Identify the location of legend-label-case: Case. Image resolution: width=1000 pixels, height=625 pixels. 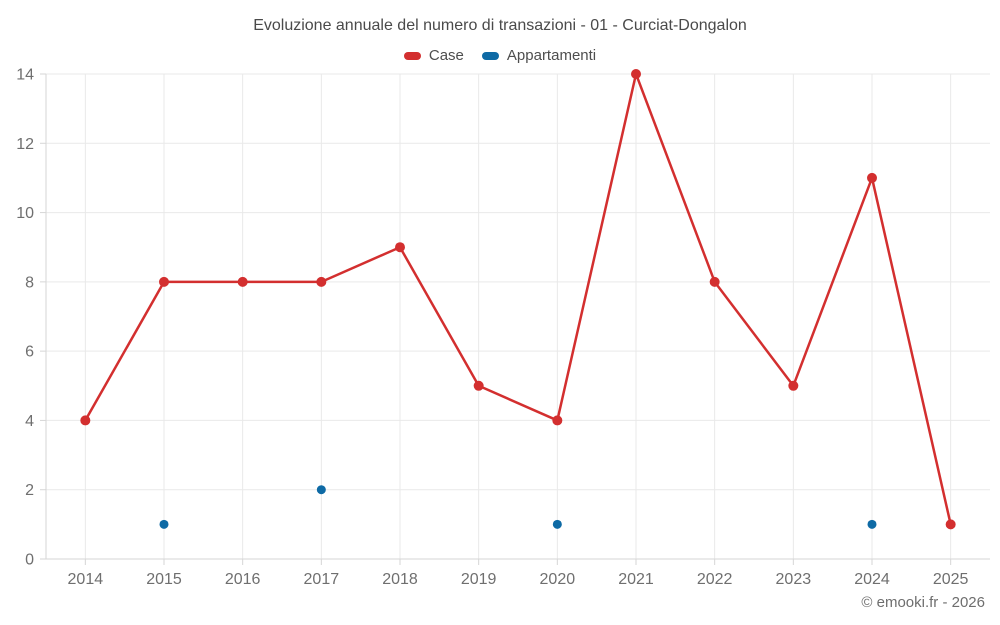
(446, 55).